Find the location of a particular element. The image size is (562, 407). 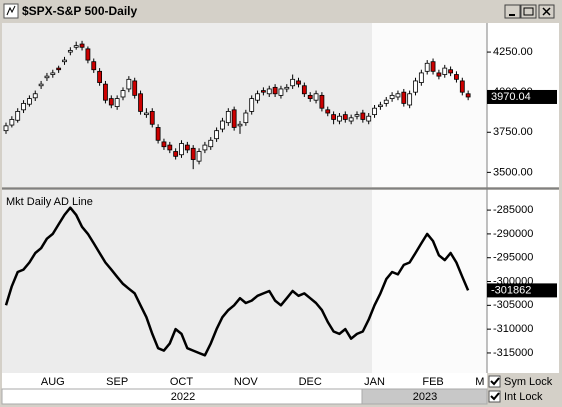

maximize-button is located at coordinates (528, 11).